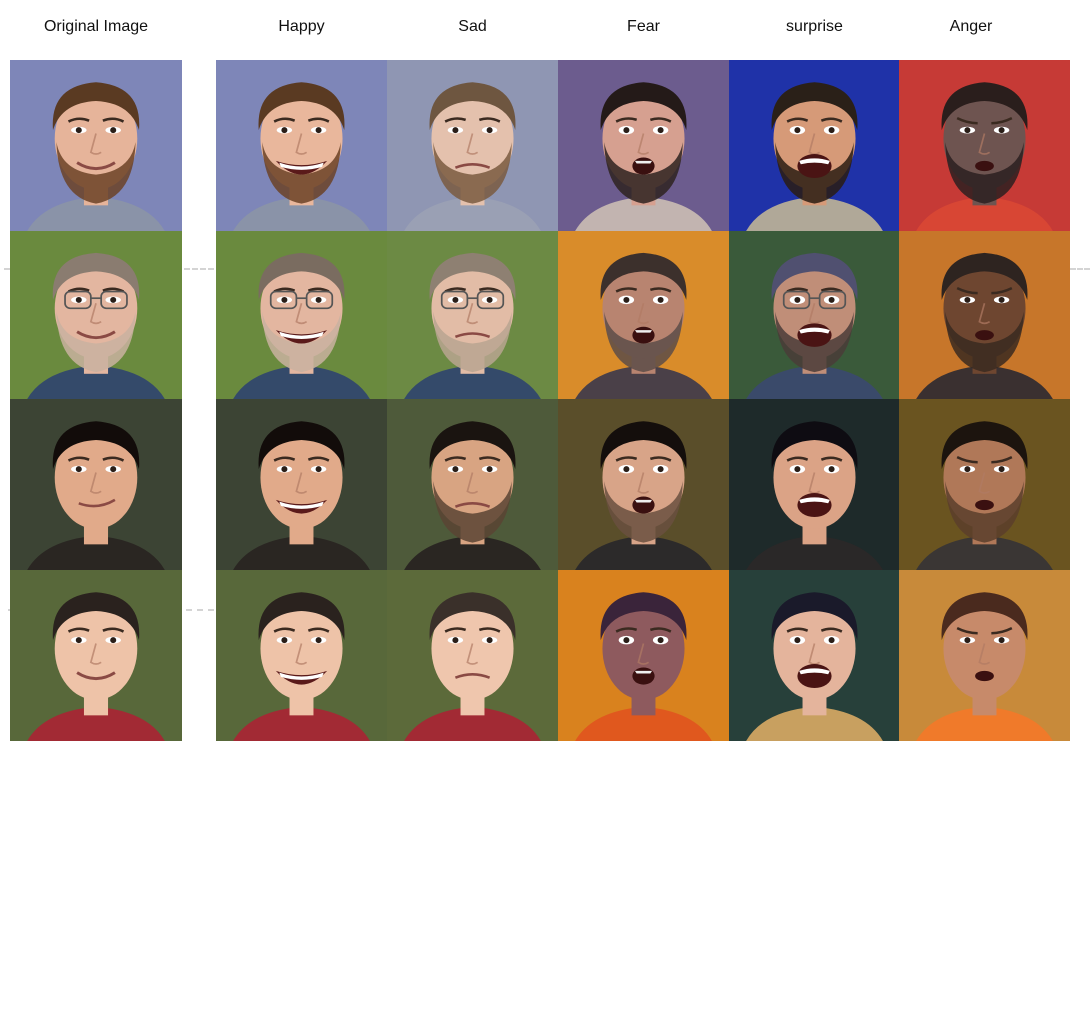  I want to click on column-header-surprise: surprise, so click(814, 26).